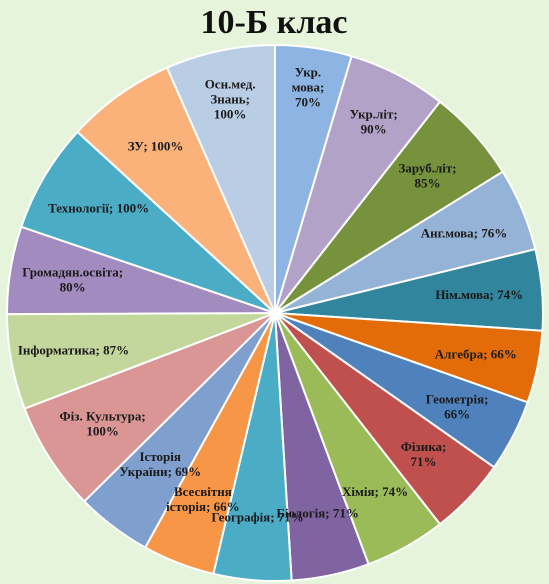 Image resolution: width=549 pixels, height=584 pixels. What do you see at coordinates (156, 145) in the screenshot?
I see `slice-label: ЗУ; 100%` at bounding box center [156, 145].